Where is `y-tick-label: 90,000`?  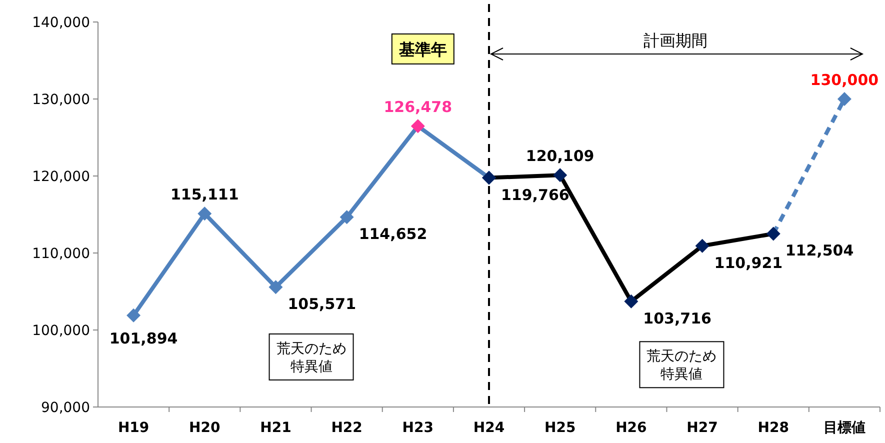 y-tick-label: 90,000 is located at coordinates (65, 408).